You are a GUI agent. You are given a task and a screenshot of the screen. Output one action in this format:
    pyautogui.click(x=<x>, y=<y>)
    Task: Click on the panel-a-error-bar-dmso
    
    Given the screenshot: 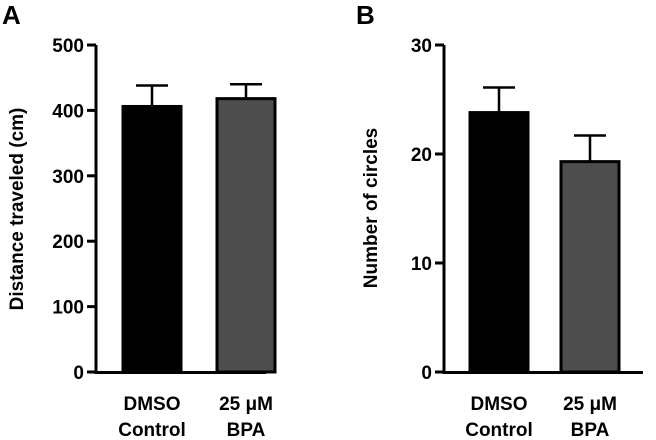 What is the action you would take?
    pyautogui.click(x=152, y=95)
    